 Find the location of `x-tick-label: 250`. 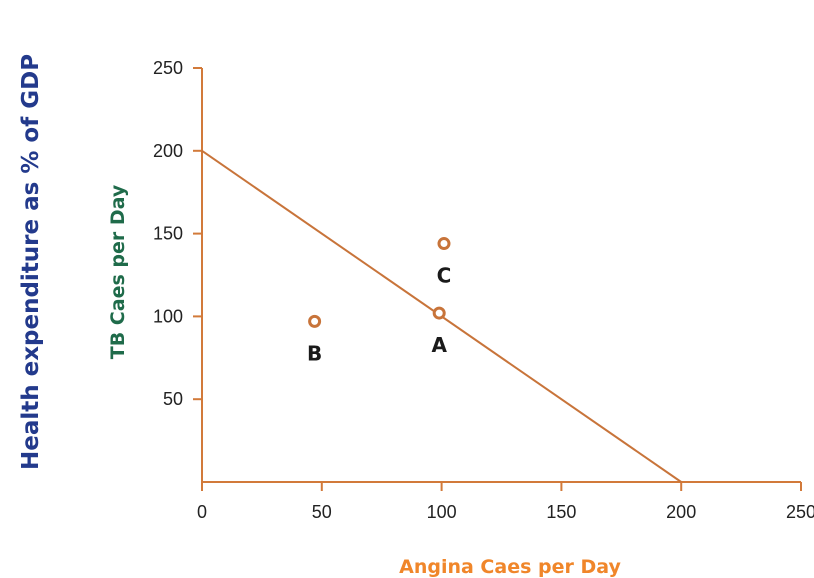

x-tick-label: 250 is located at coordinates (800, 512).